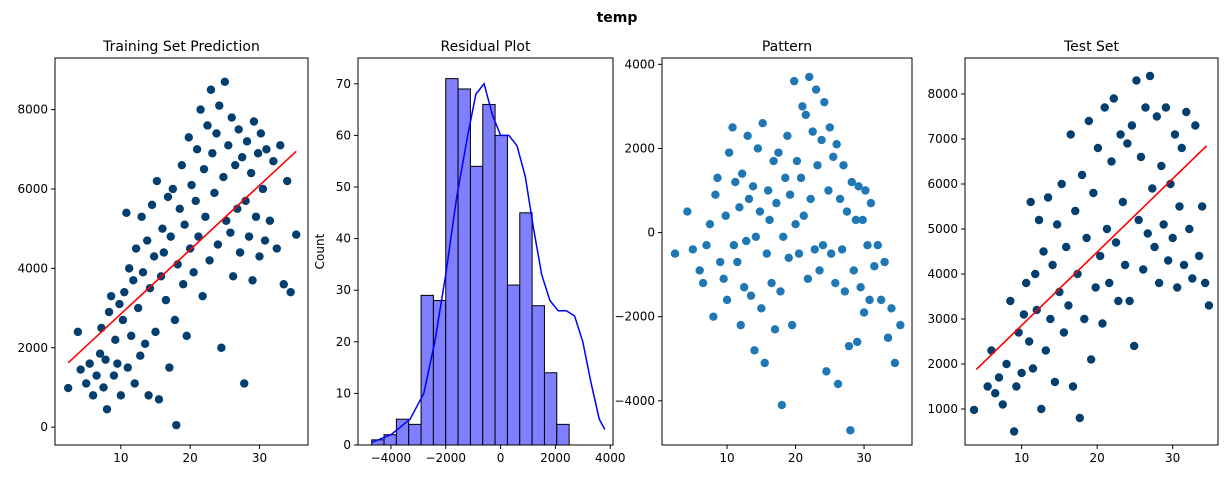 This screenshot has height=478, width=1227. I want to click on x-tick-label: 2000, so click(555, 458).